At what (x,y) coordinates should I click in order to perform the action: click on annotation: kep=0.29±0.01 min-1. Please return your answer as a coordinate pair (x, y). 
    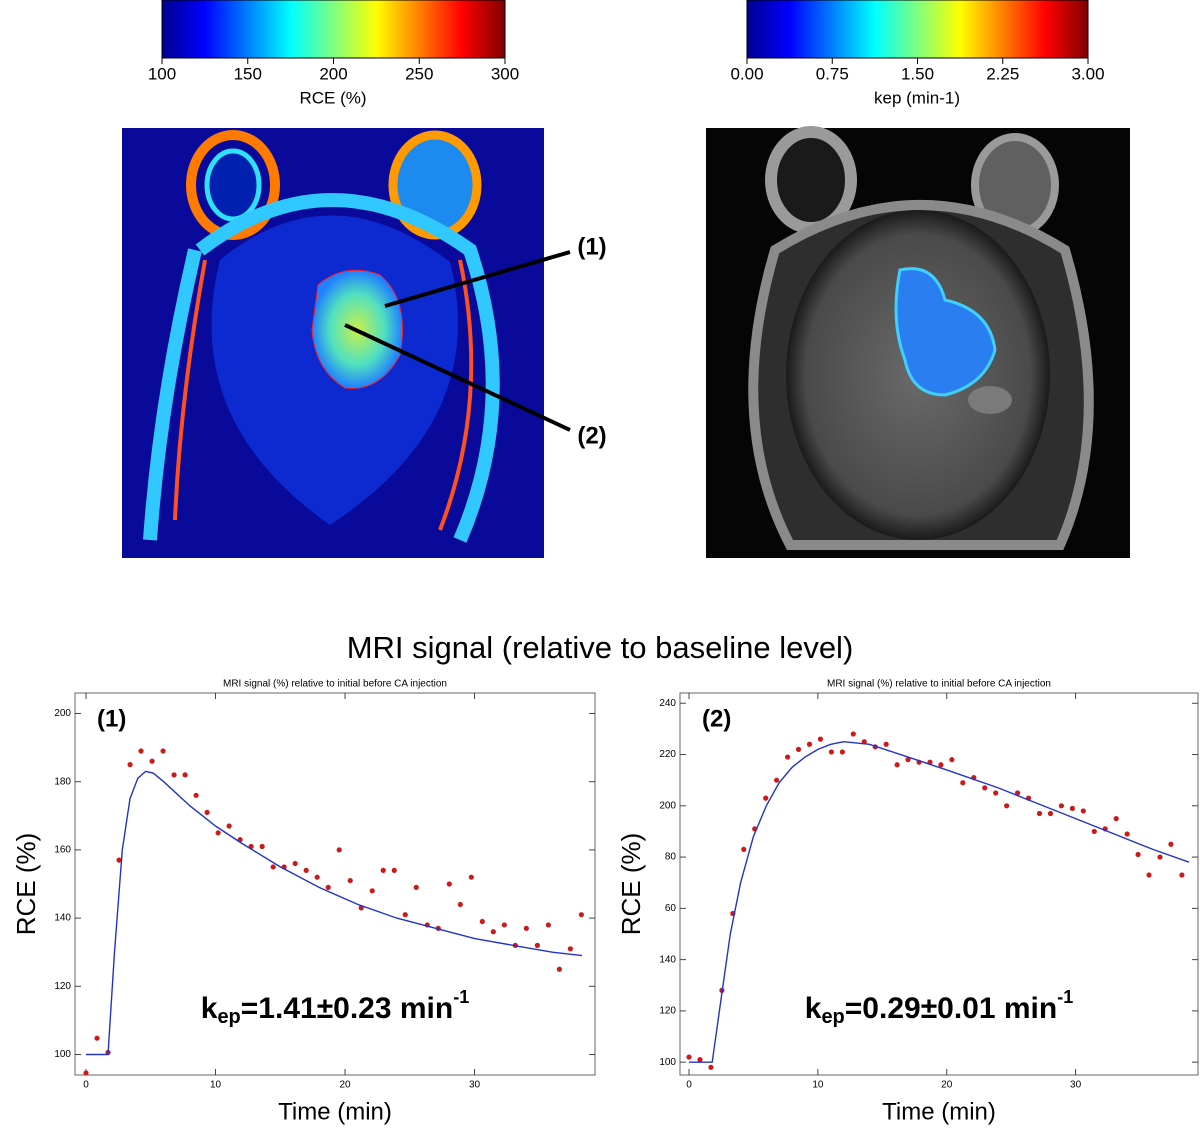
    Looking at the image, I should click on (939, 1008).